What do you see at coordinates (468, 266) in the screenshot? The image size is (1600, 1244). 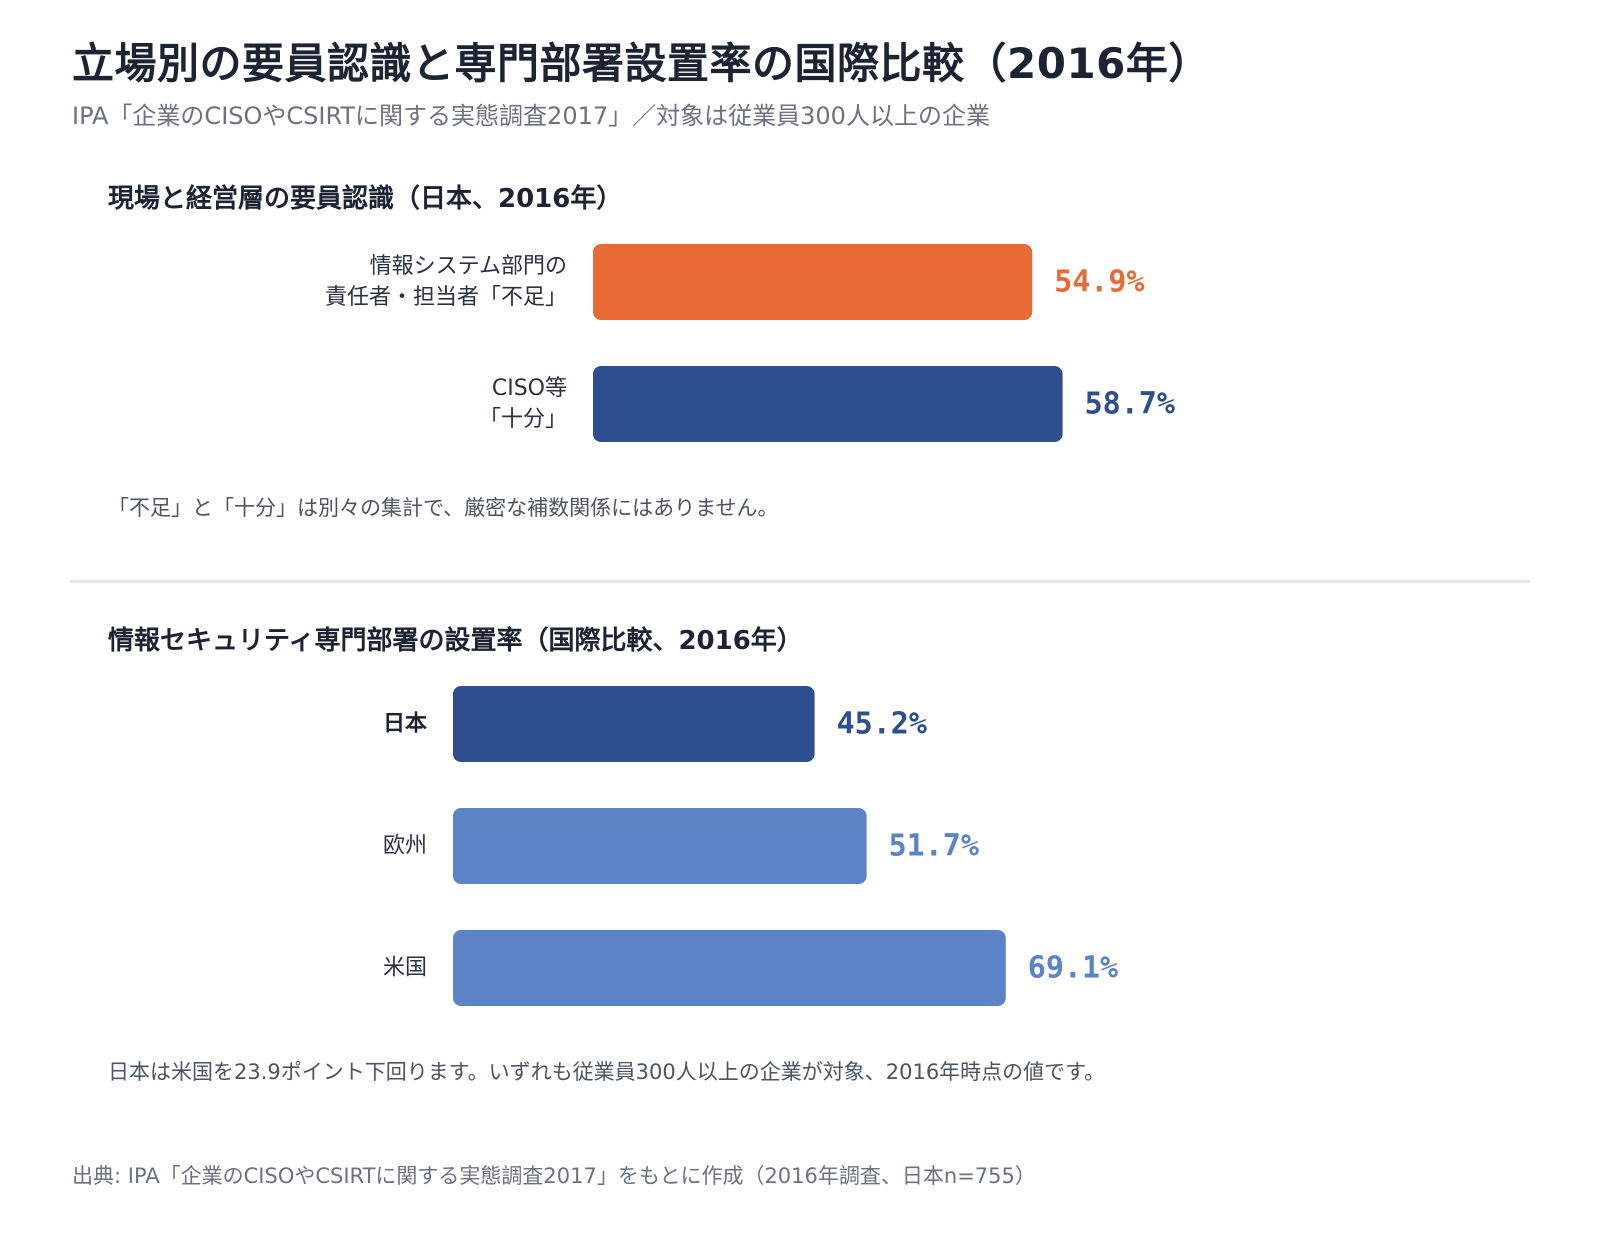 I see `category-label-0-line-0: 情報システム部門の` at bounding box center [468, 266].